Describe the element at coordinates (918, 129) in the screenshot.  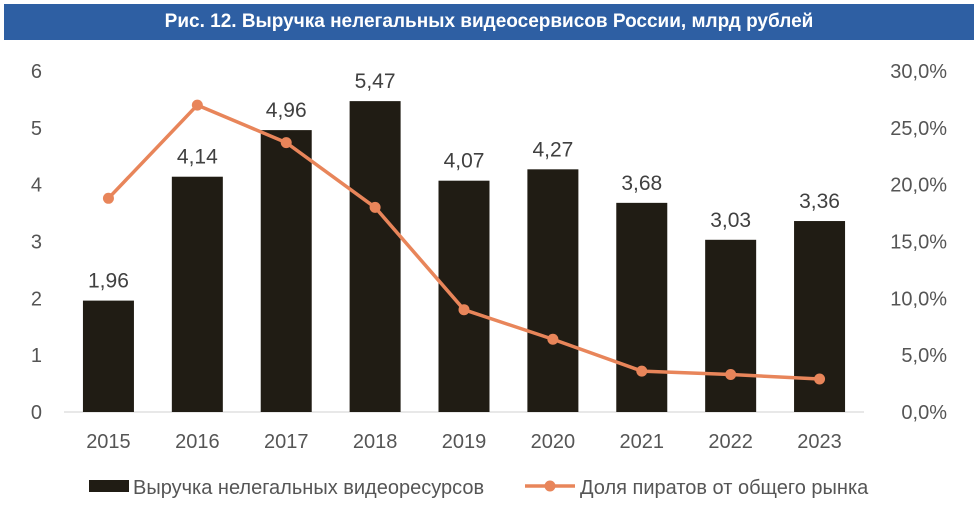
I see `y-right-tick-25,0%: 25,0%` at that location.